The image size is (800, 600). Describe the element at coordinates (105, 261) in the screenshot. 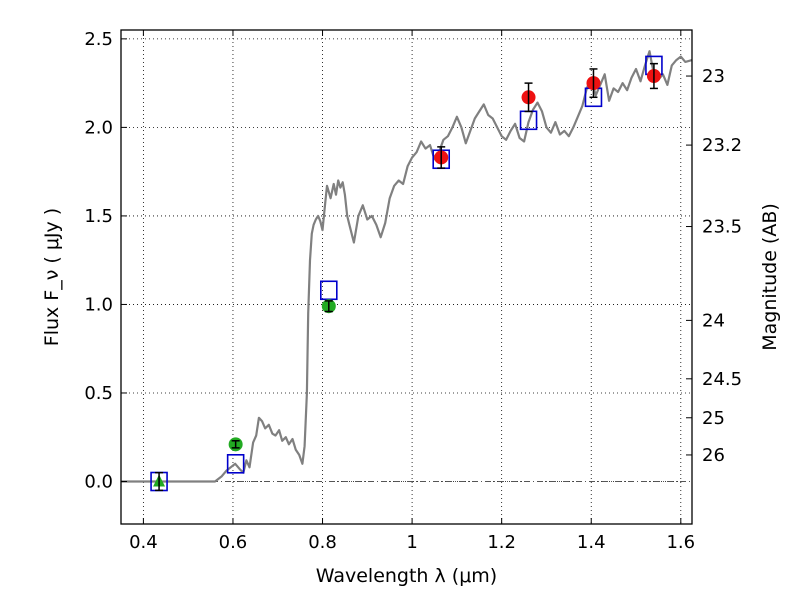

I see `y-axis: 0.0 0.5 1.0 1.5 2.0 2.5` at that location.